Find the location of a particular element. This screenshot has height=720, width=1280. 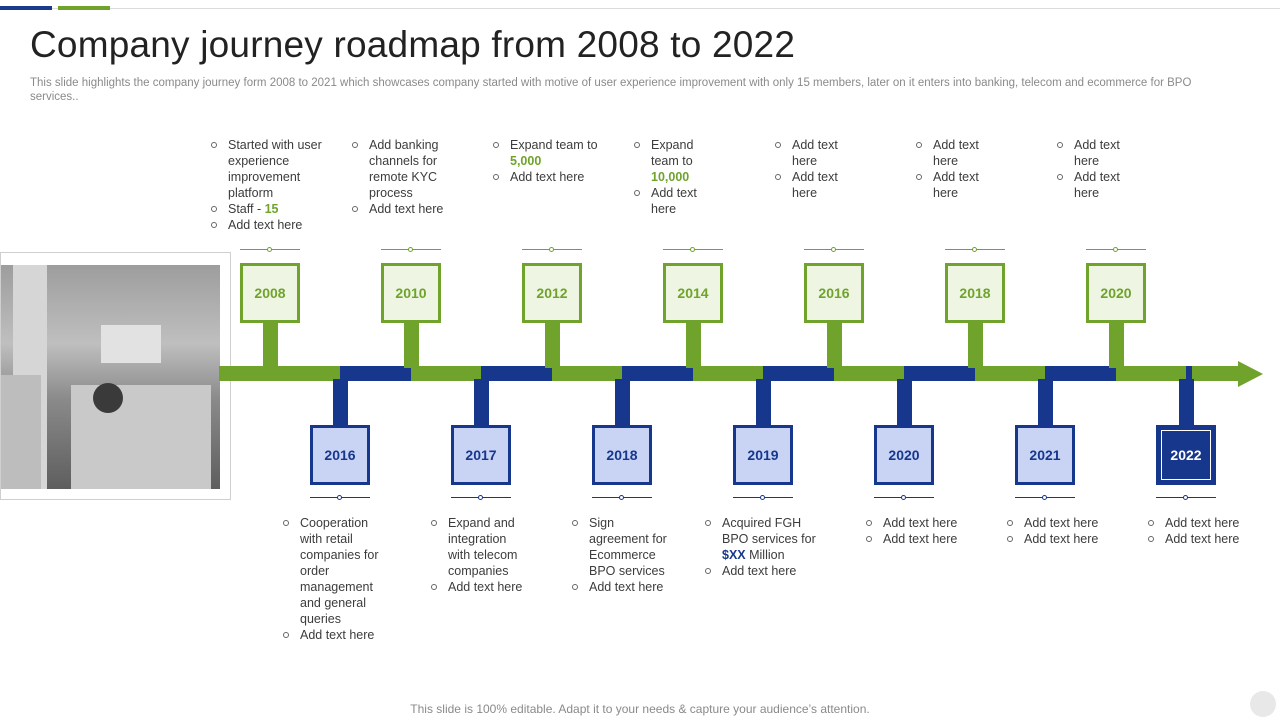

milestone-notes-bottom: Add text here Add text here is located at coordinates (935, 531).